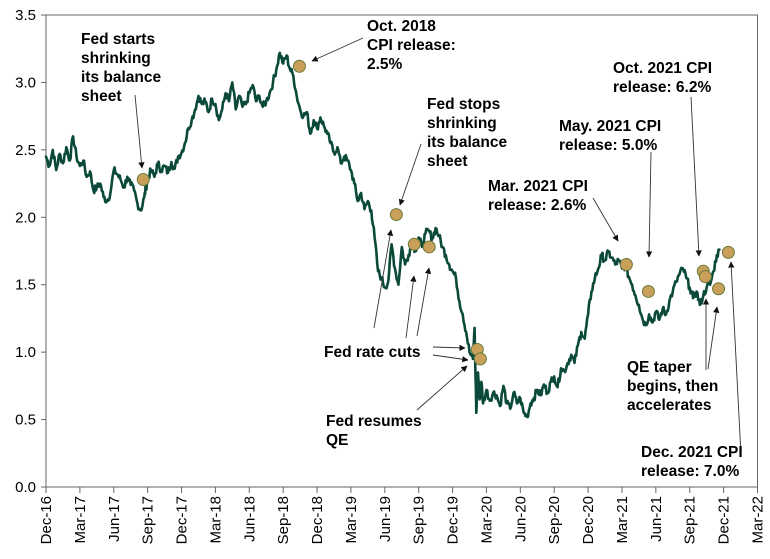 The height and width of the screenshot is (559, 770). I want to click on arrow-resumes-qe, so click(442, 388).